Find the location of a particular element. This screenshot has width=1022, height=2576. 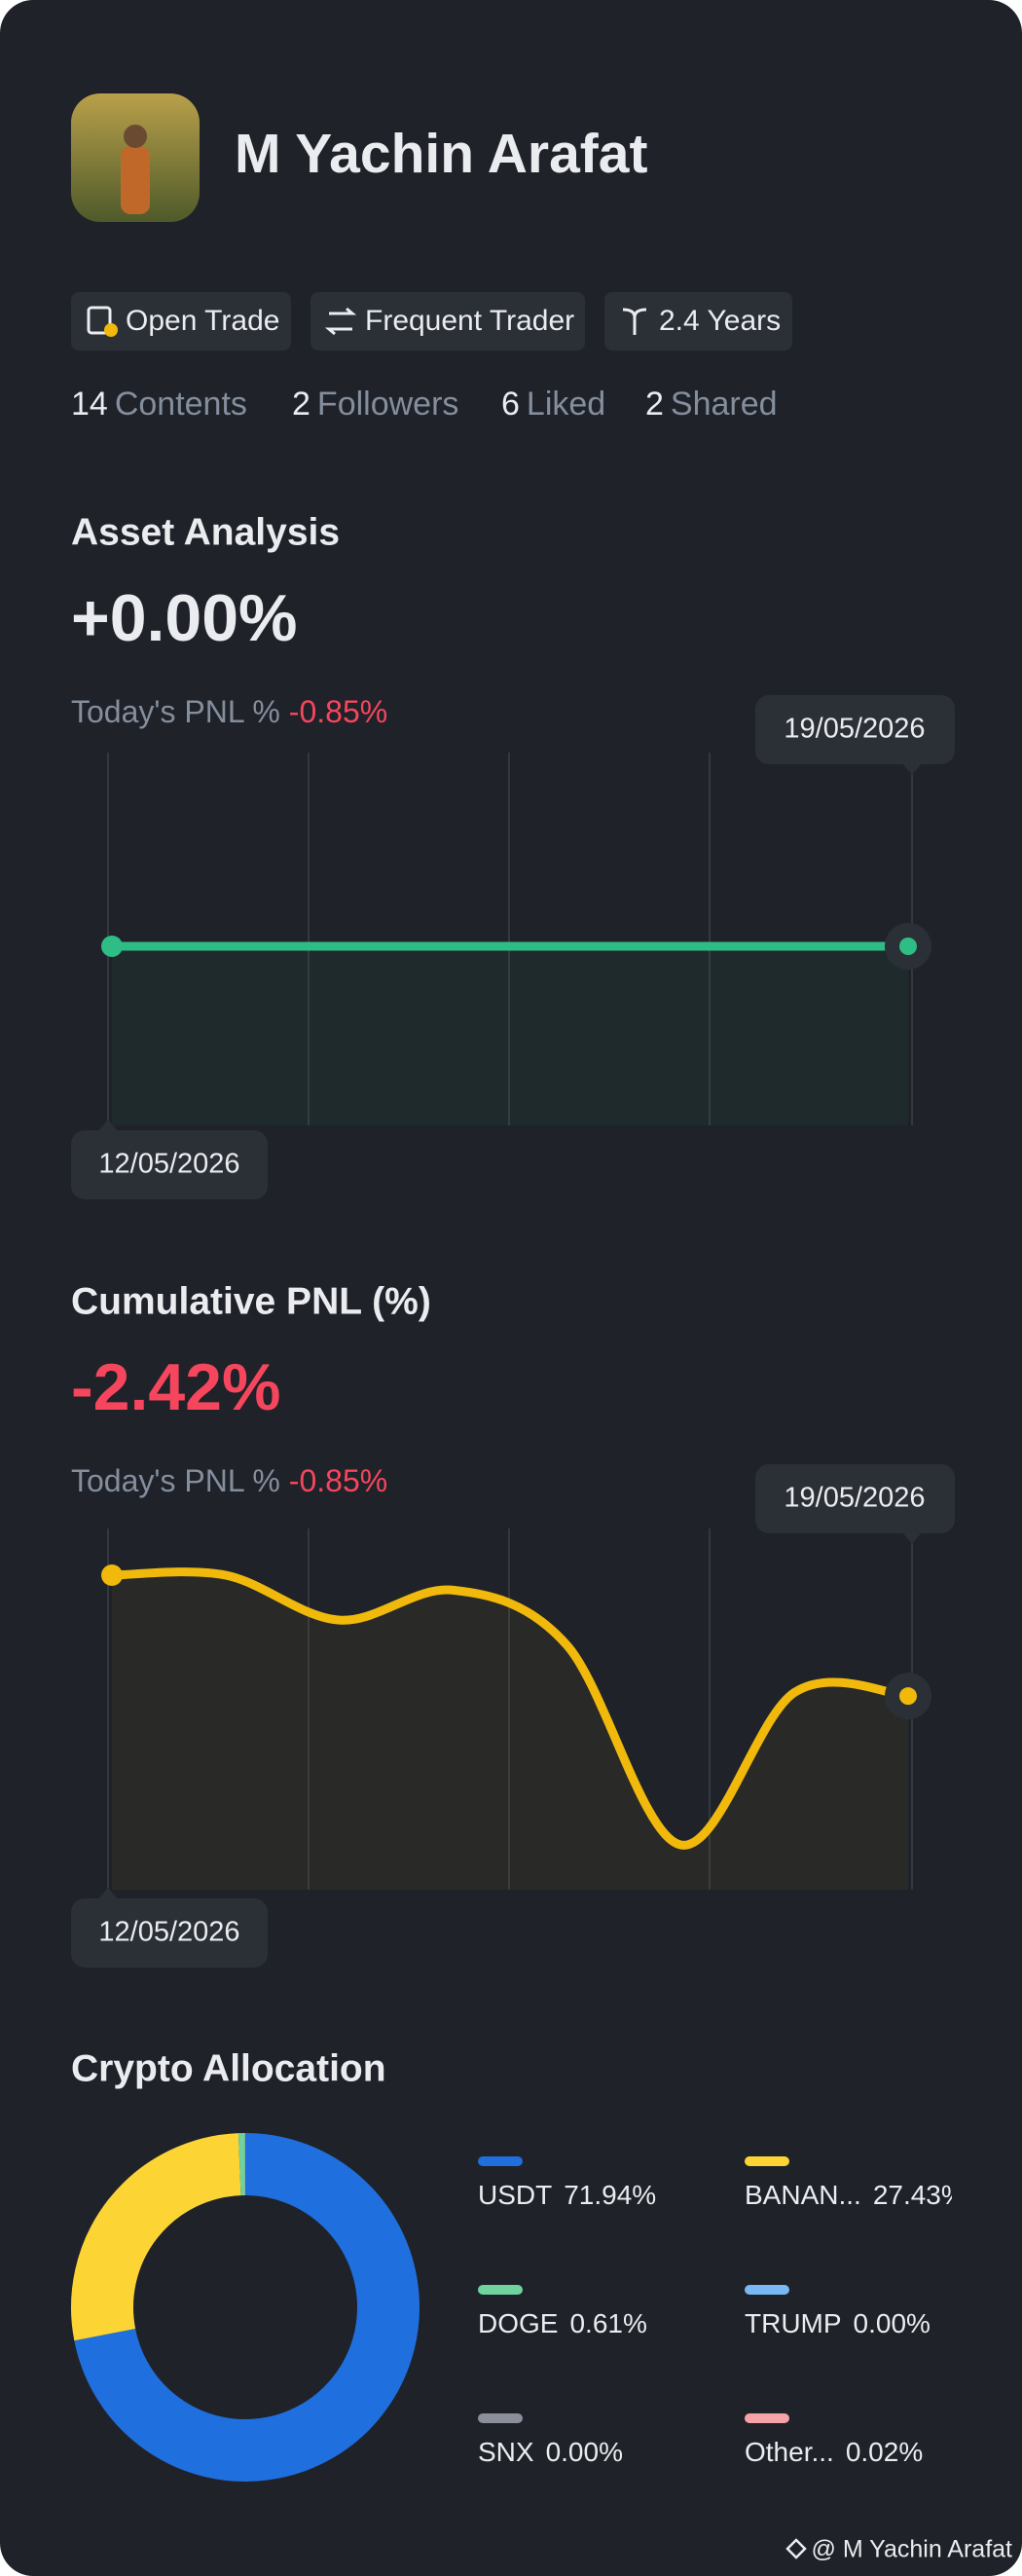

legend-entry: Other... 0.02% is located at coordinates (834, 2452).